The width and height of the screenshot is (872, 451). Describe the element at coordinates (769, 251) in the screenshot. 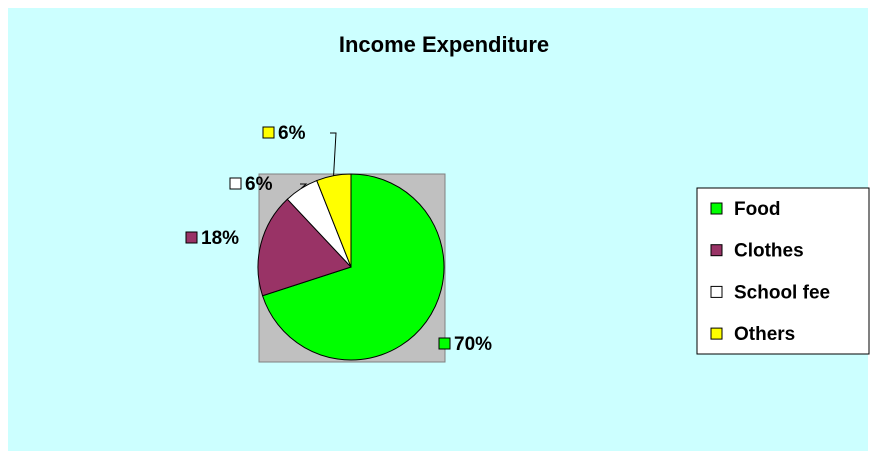

I see `legend-label: Clothes` at that location.